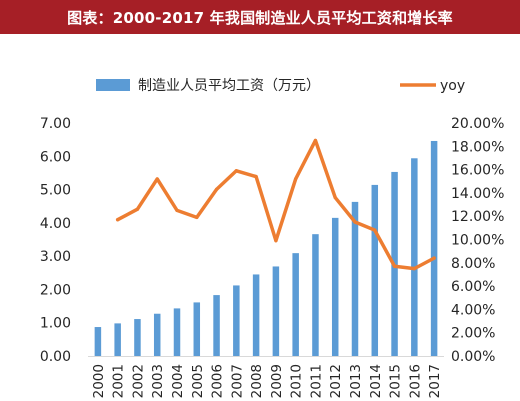  Describe the element at coordinates (236, 320) in the screenshot. I see `bar-2007` at that location.